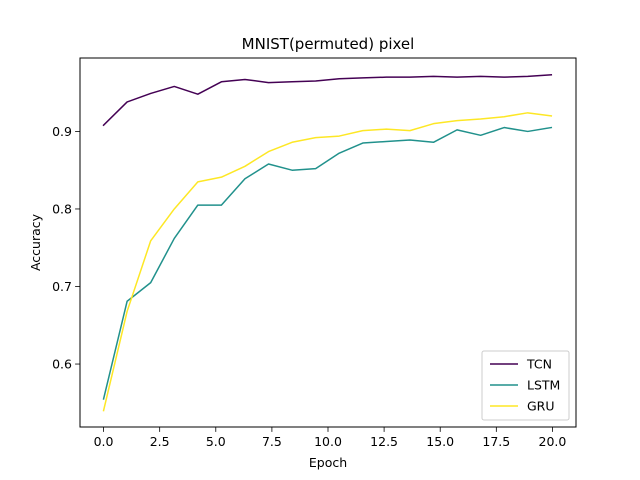 The height and width of the screenshot is (480, 640). I want to click on x-tick-label: 7.5, so click(272, 441).